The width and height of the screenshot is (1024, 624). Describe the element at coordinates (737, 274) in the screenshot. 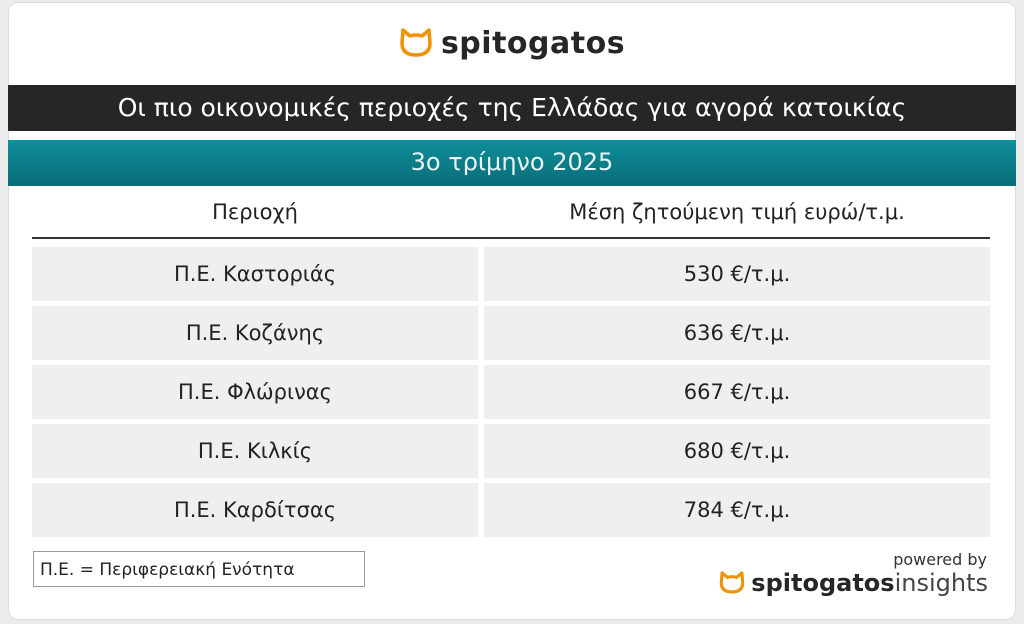

I see `price-cell: 530 €/τ.μ.` at that location.